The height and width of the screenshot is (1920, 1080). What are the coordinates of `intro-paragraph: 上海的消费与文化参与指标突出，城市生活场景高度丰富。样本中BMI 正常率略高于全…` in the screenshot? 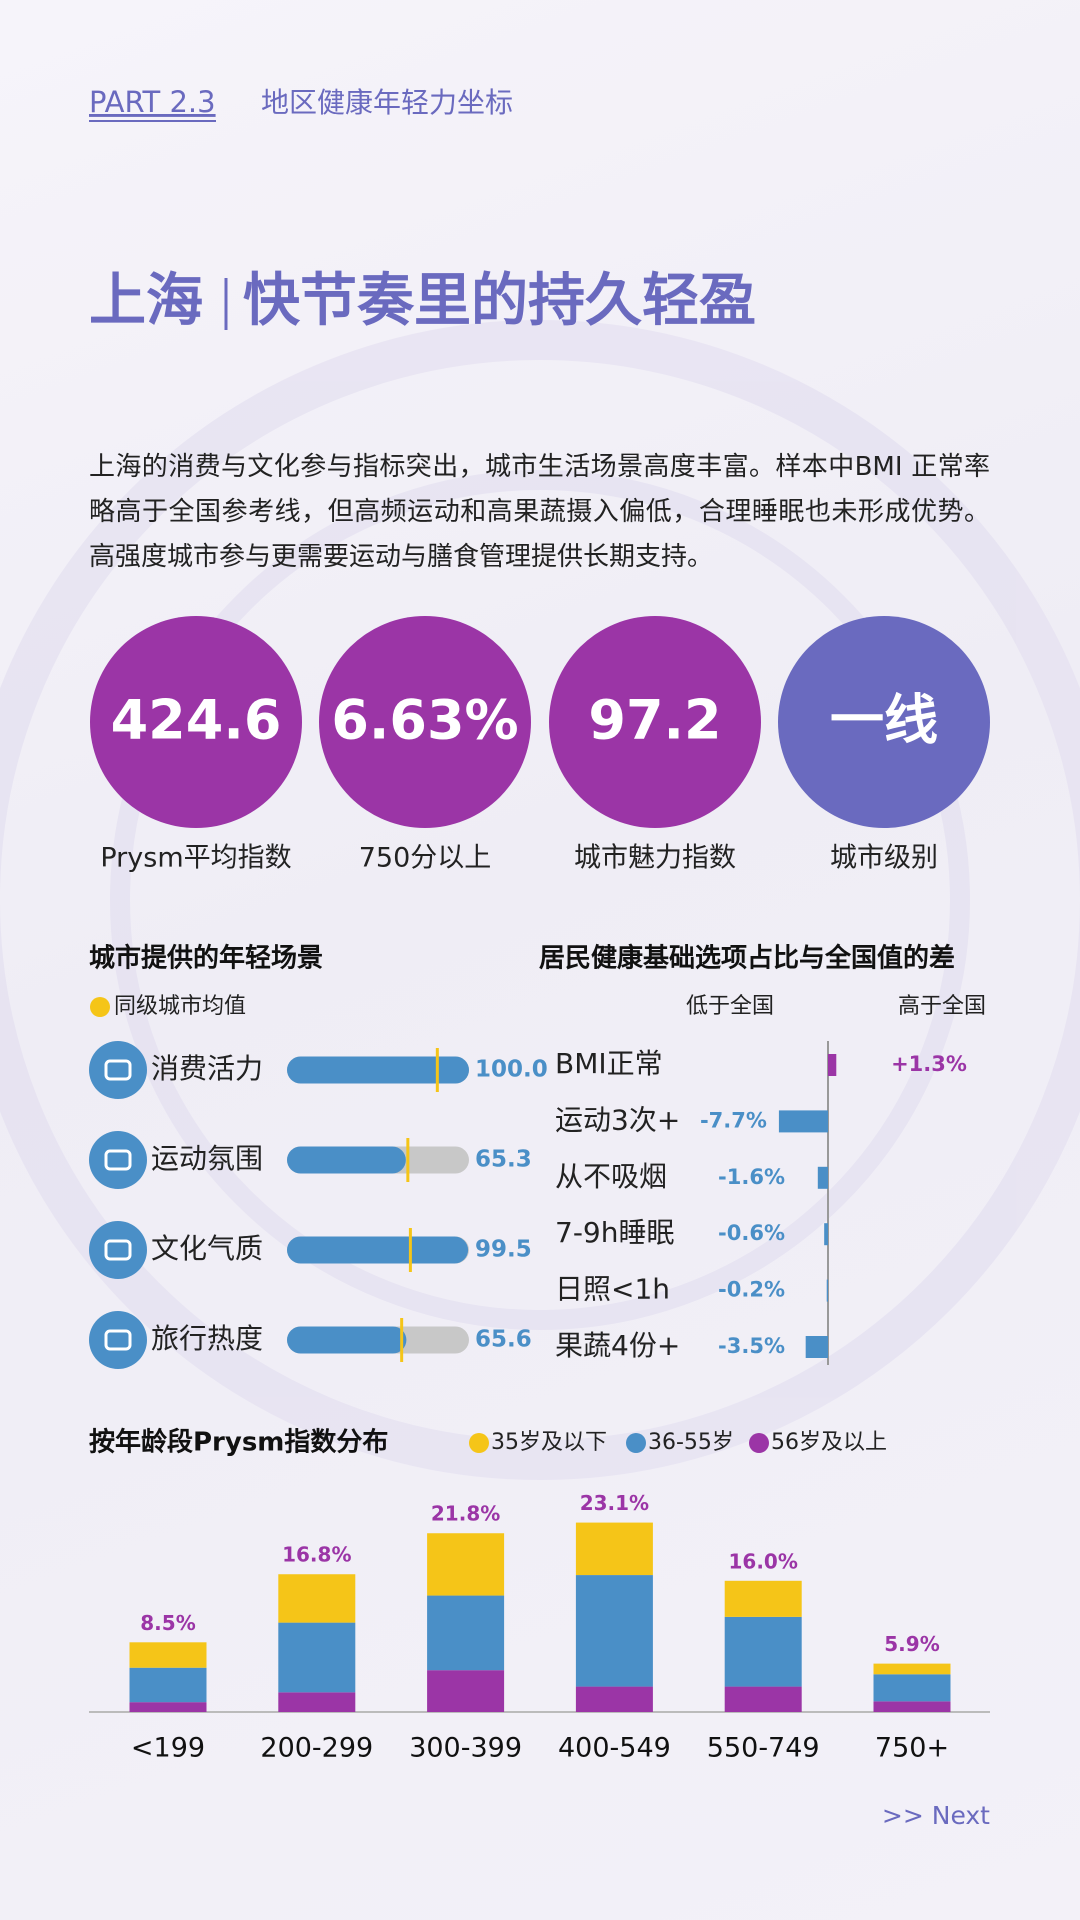 It's located at (539, 512).